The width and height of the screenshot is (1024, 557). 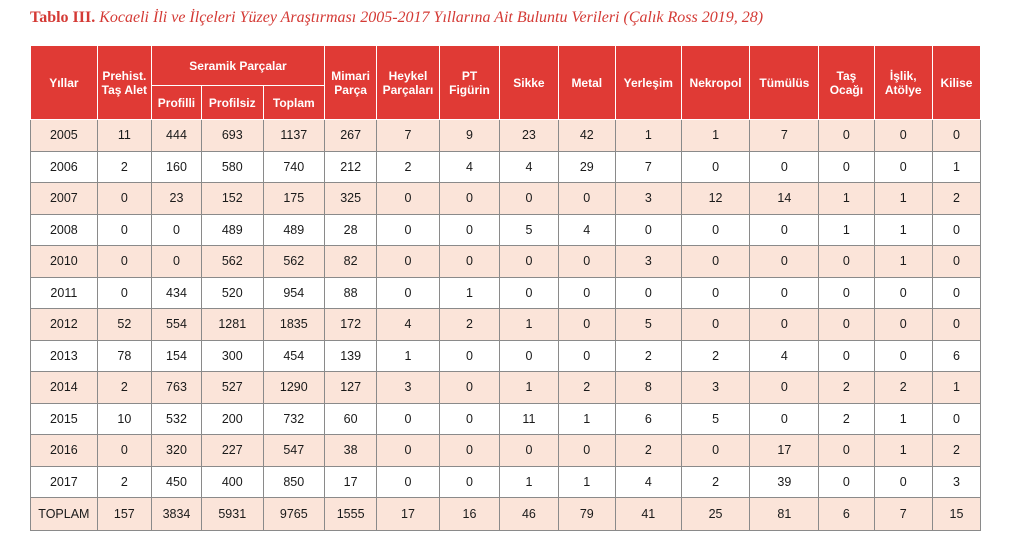 I want to click on row-label-cell: 2011, so click(x=64, y=292).